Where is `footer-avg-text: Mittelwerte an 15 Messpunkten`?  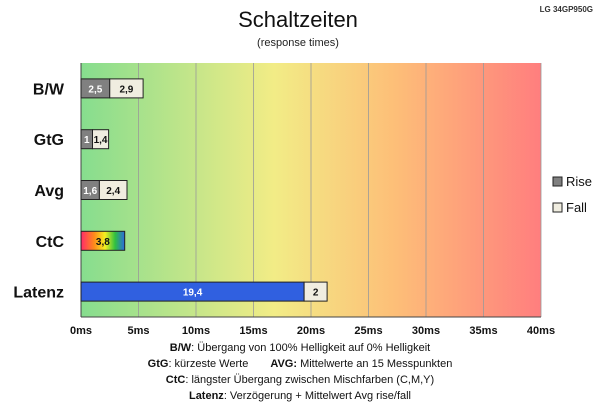 footer-avg-text: Mittelwerte an 15 Messpunkten is located at coordinates (375, 364).